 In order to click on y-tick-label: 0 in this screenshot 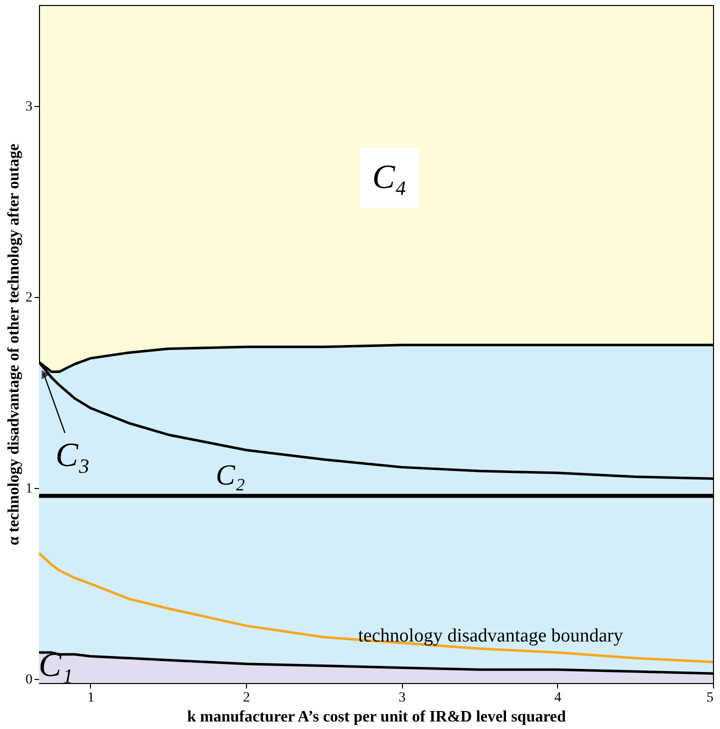, I will do `click(29, 680)`.